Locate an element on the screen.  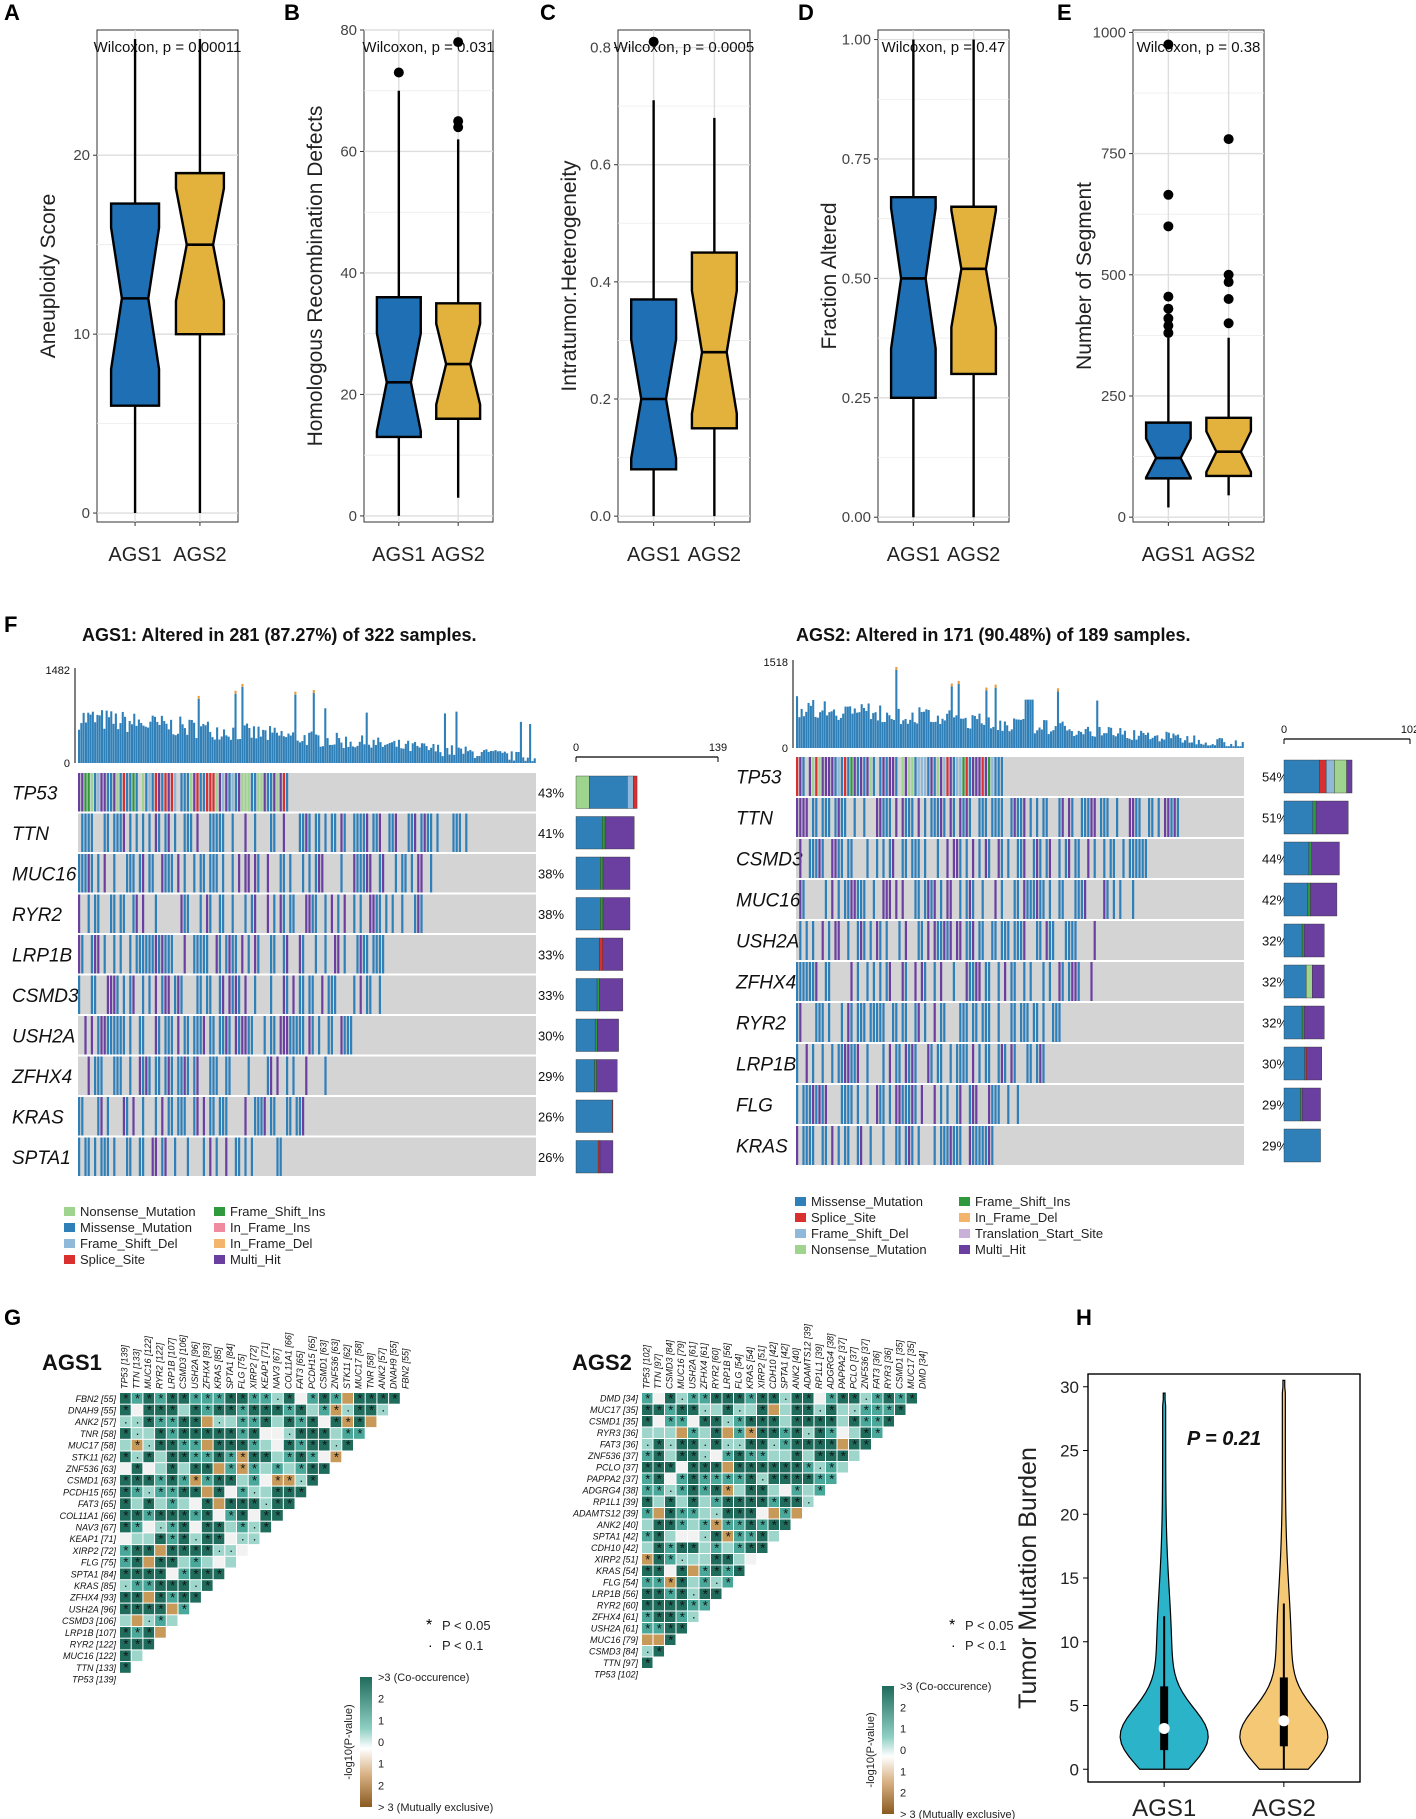
panel-label-d: D is located at coordinates (806, 12).